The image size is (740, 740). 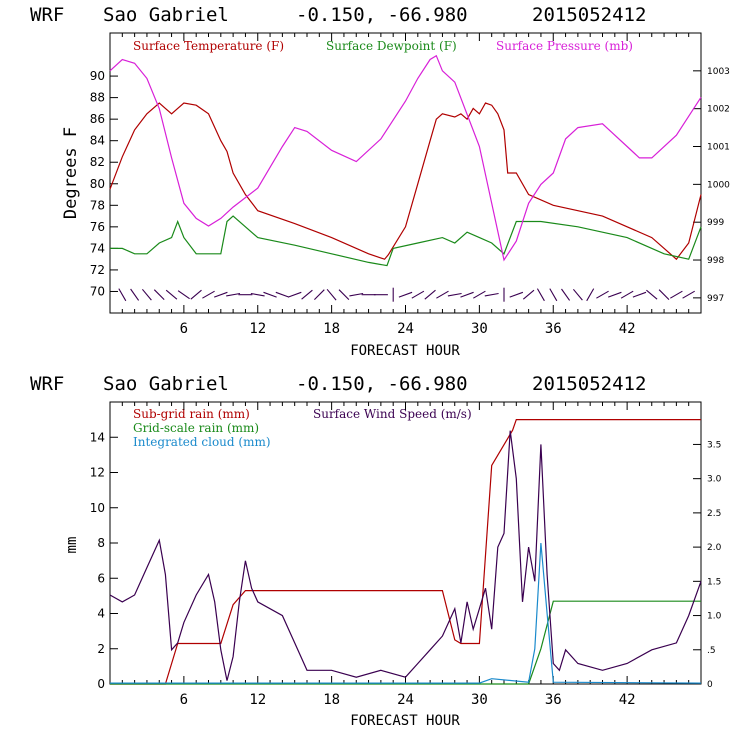 What do you see at coordinates (382, 384) in the screenshot?
I see `panel2-title-coords: -0.150, -66.980` at bounding box center [382, 384].